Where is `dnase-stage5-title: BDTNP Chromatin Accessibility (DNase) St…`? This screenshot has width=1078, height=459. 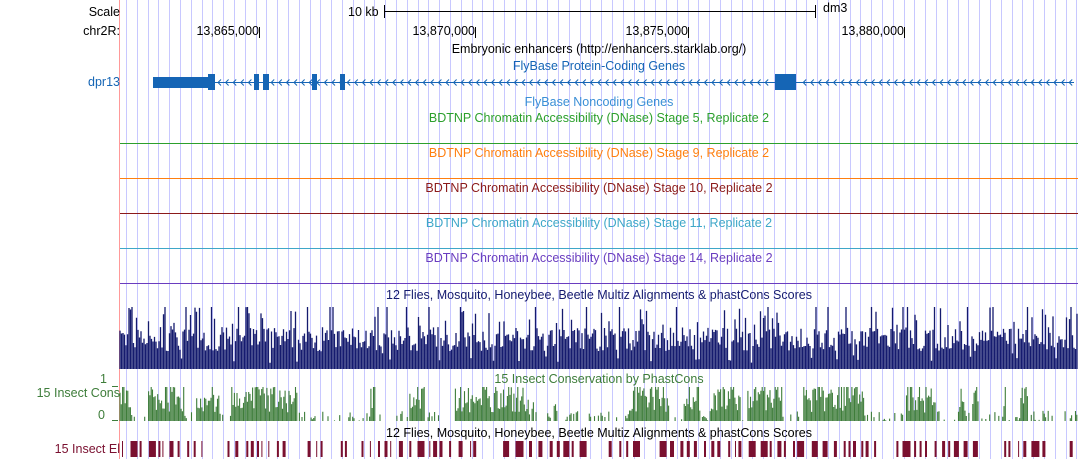
dnase-stage5-title: BDTNP Chromatin Accessibility (DNase) St… is located at coordinates (599, 118).